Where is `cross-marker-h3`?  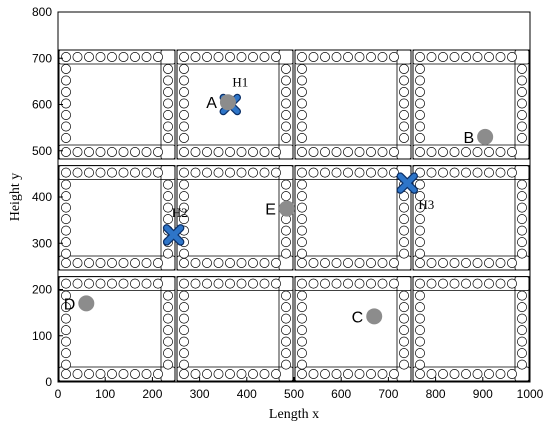 cross-marker-h3 is located at coordinates (407, 183).